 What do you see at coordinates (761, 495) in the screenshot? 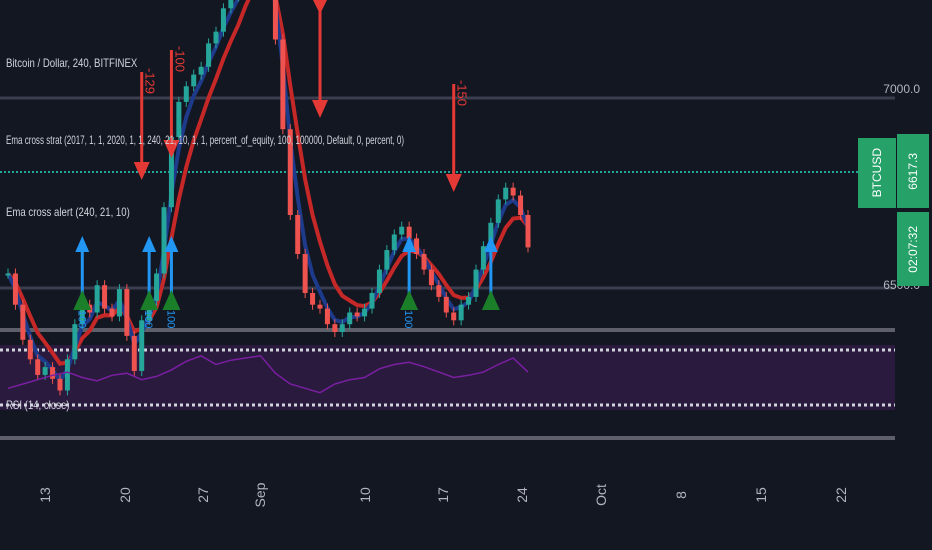
I see `time-axis-tick-label: 15` at bounding box center [761, 495].